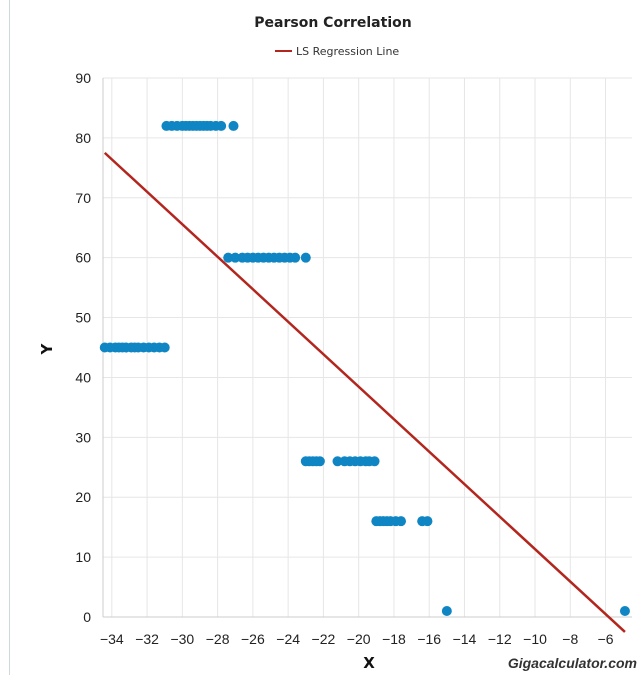 This screenshot has height=675, width=638. What do you see at coordinates (570, 639) in the screenshot?
I see `x-tick-label: −8` at bounding box center [570, 639].